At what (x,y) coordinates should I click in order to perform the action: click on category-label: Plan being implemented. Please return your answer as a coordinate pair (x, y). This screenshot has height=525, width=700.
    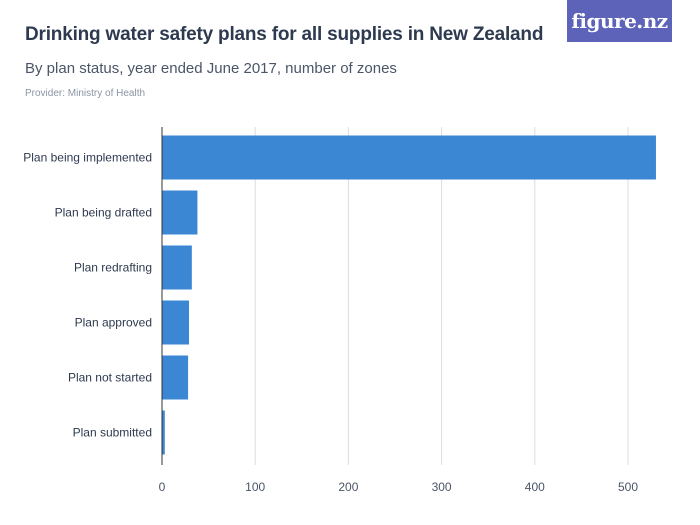
    Looking at the image, I should click on (87, 158).